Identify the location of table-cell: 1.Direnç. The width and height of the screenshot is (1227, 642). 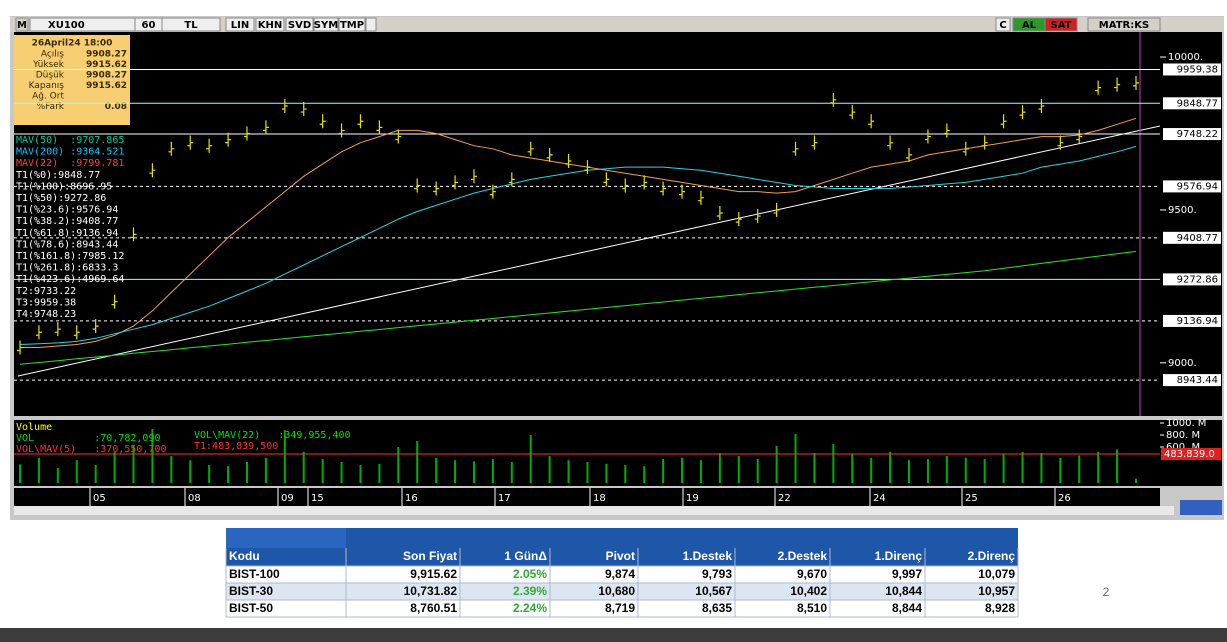
(899, 556).